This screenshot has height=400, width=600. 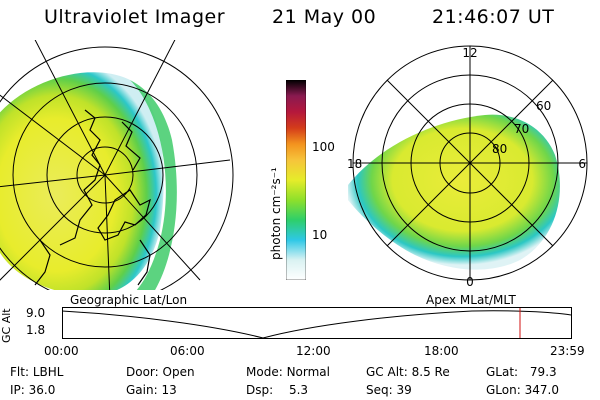 What do you see at coordinates (160, 372) in the screenshot?
I see `info-door: Door: Open` at bounding box center [160, 372].